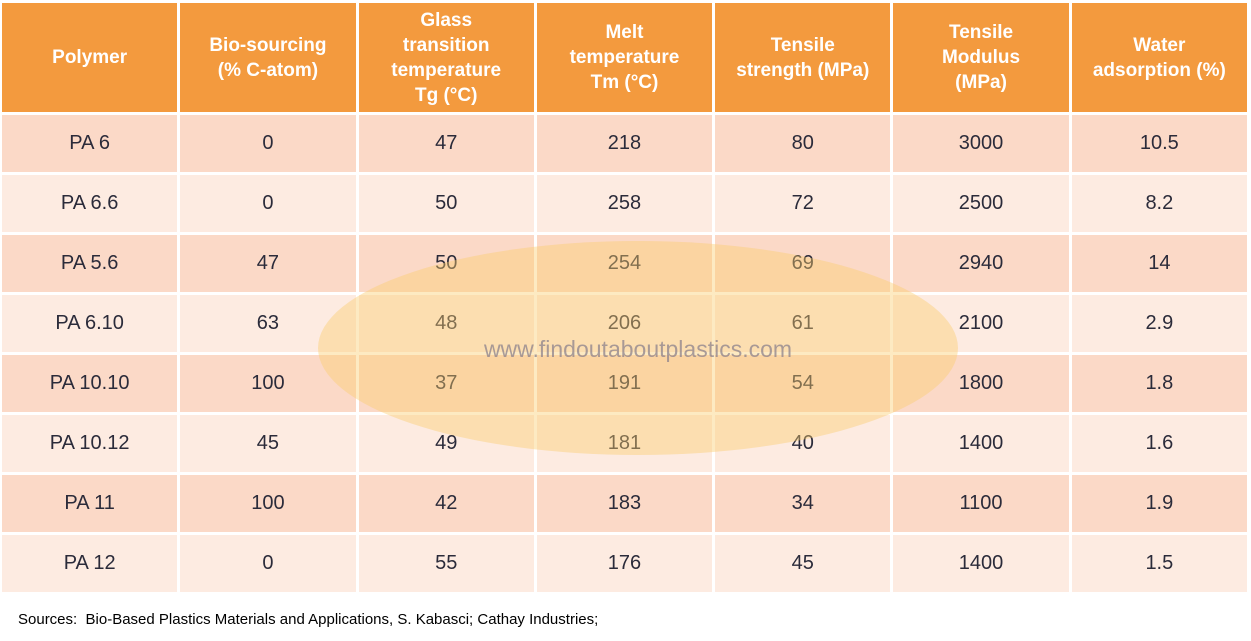 Image resolution: width=1251 pixels, height=641 pixels. I want to click on cell-polymer: PA 5.6, so click(90, 263).